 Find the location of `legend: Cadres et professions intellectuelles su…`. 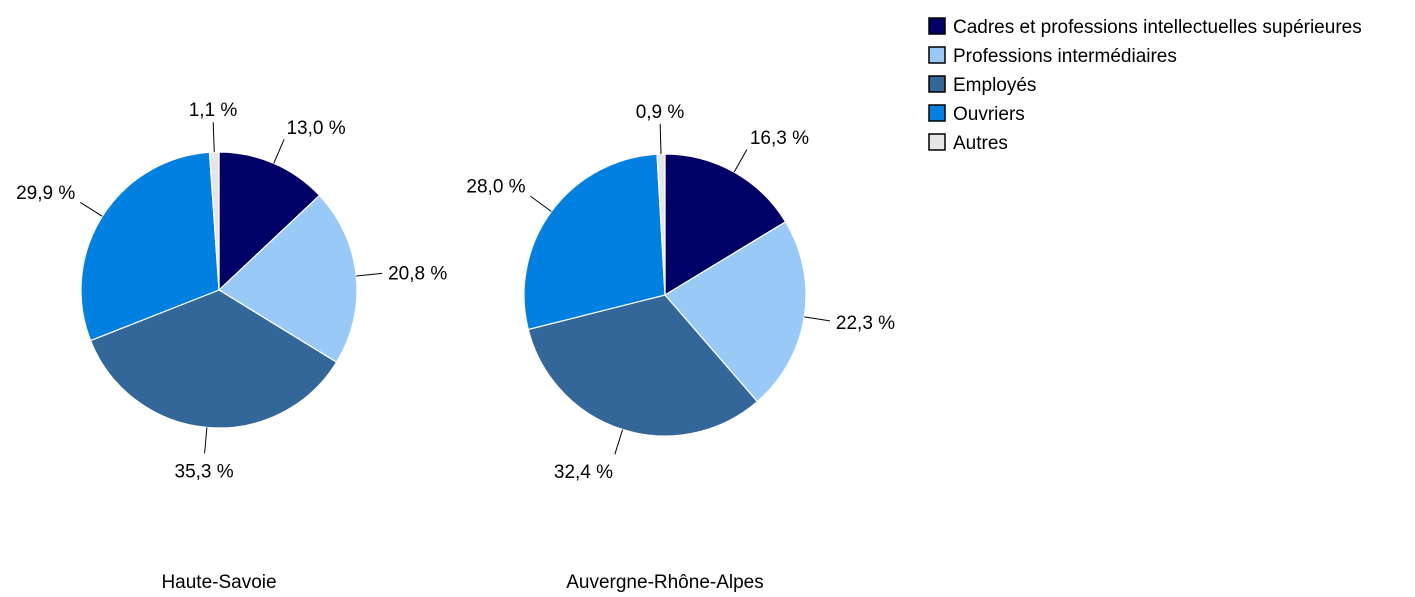

legend: Cadres et professions intellectuelles su… is located at coordinates (1145, 85).